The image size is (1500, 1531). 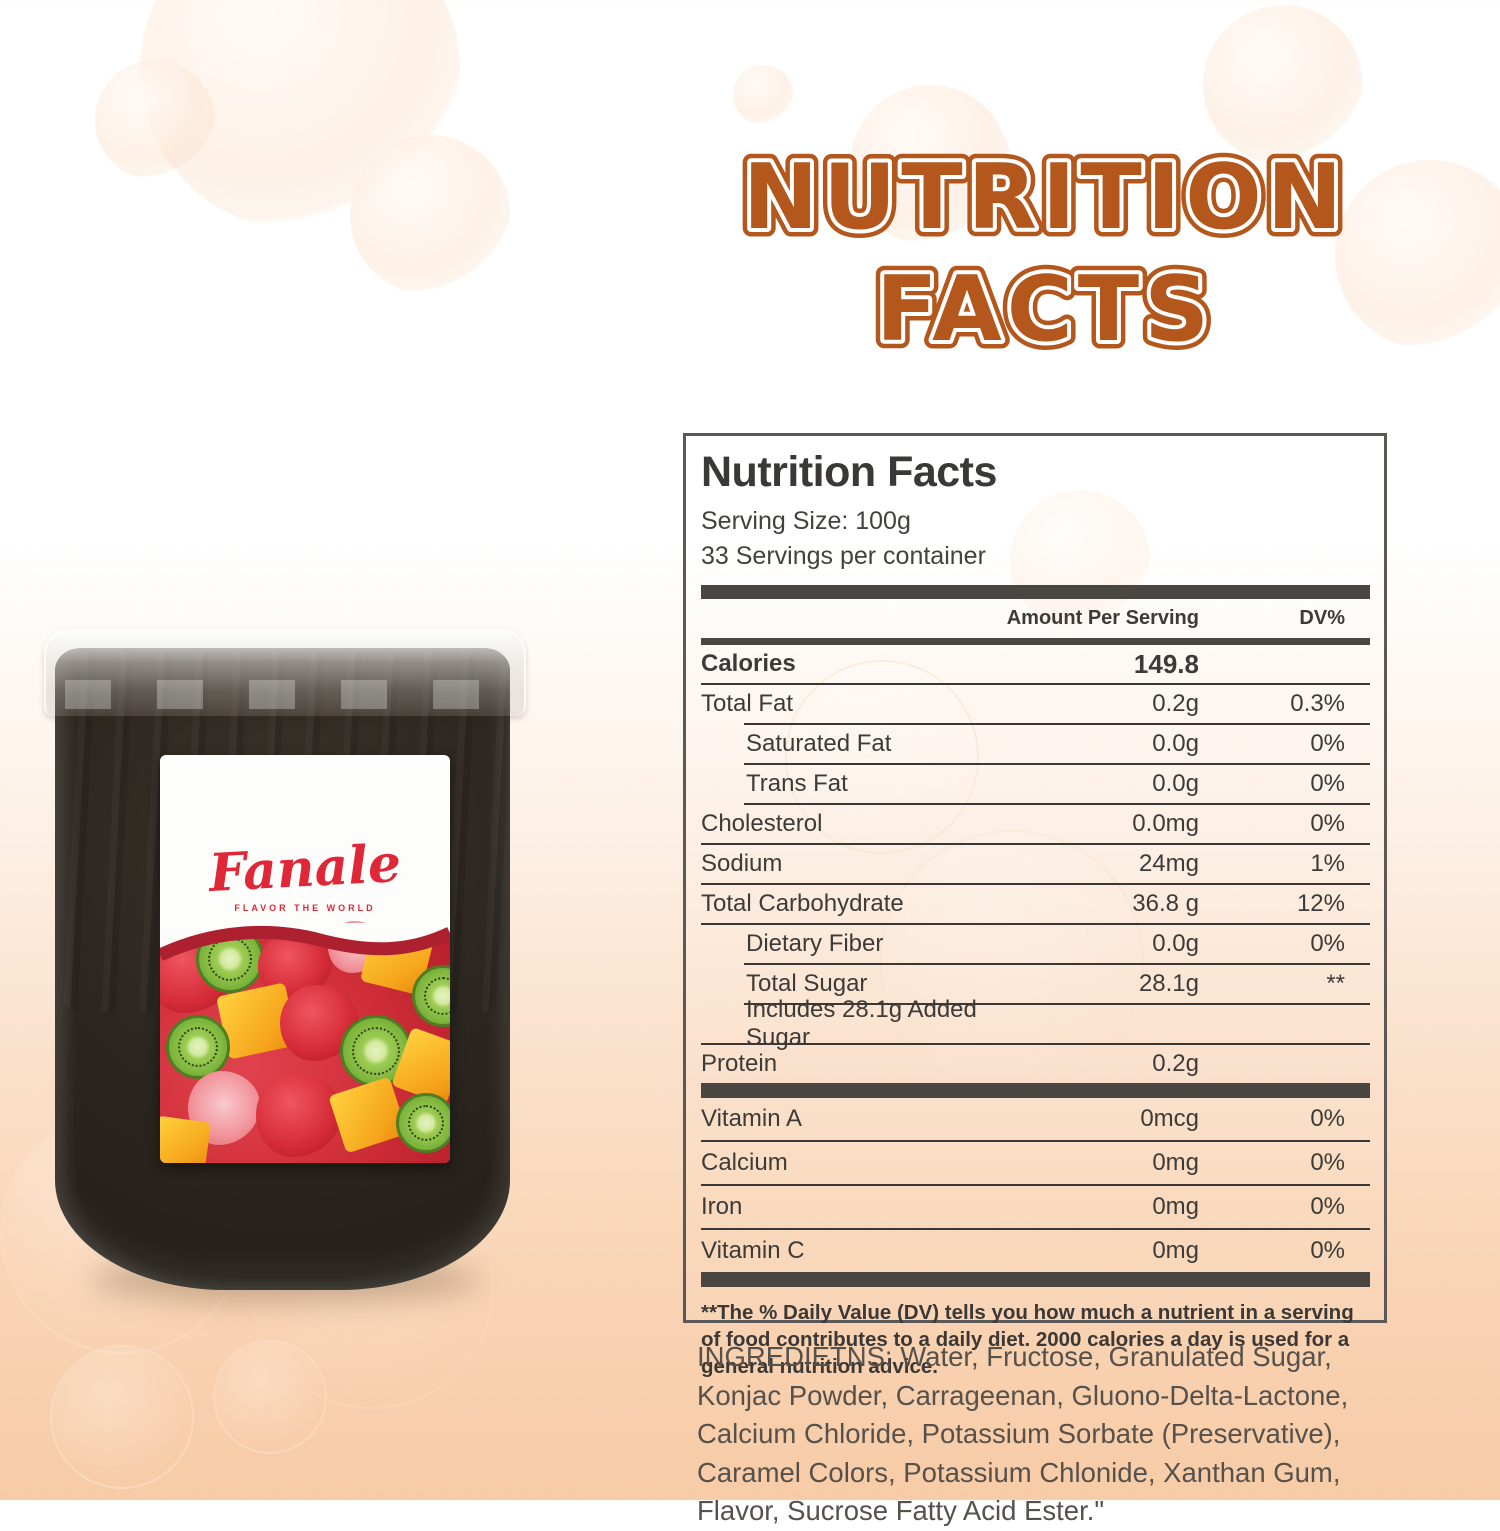 I want to click on nutrient-label: Sodium, so click(x=742, y=863).